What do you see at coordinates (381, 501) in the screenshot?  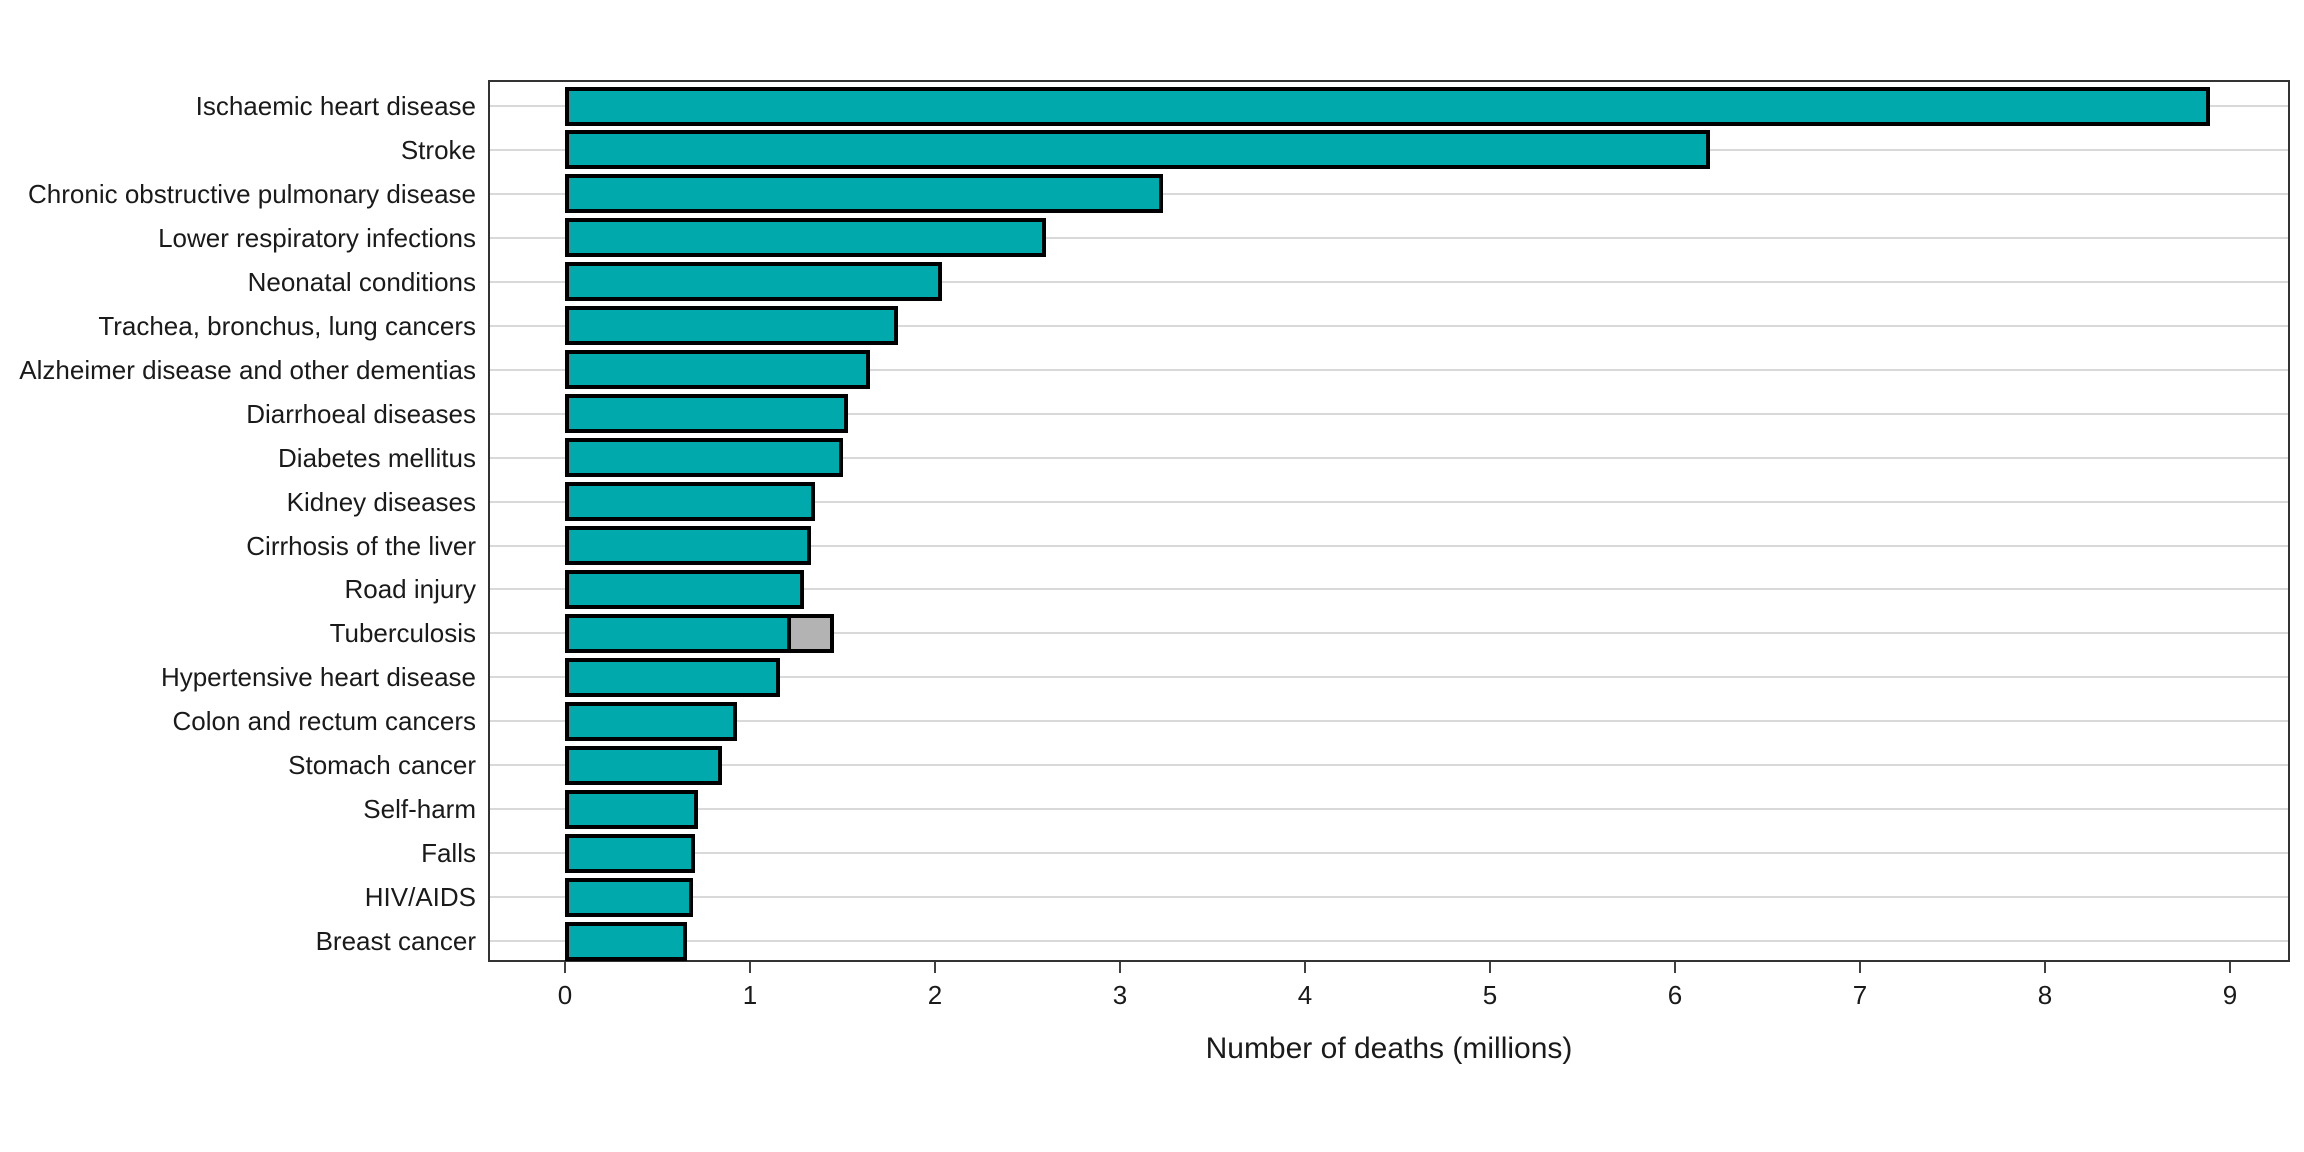 I see `y-axis-label: Kidney diseases` at bounding box center [381, 501].